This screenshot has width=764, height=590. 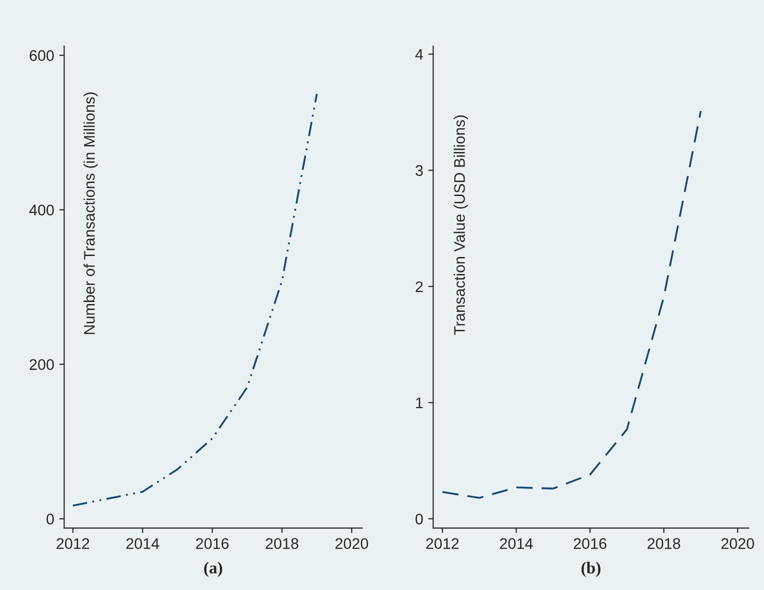 I want to click on y-axis-title: Number of Transactions (in Millions), so click(x=91, y=213).